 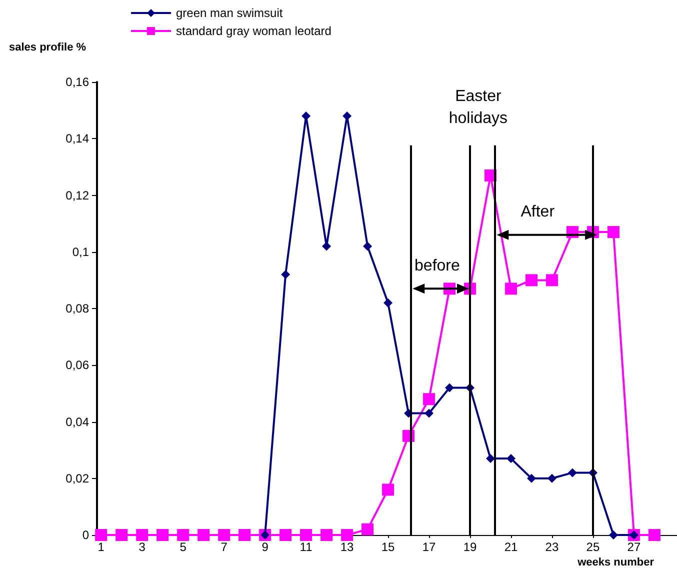 I want to click on x-tick-label: 27, so click(x=634, y=547).